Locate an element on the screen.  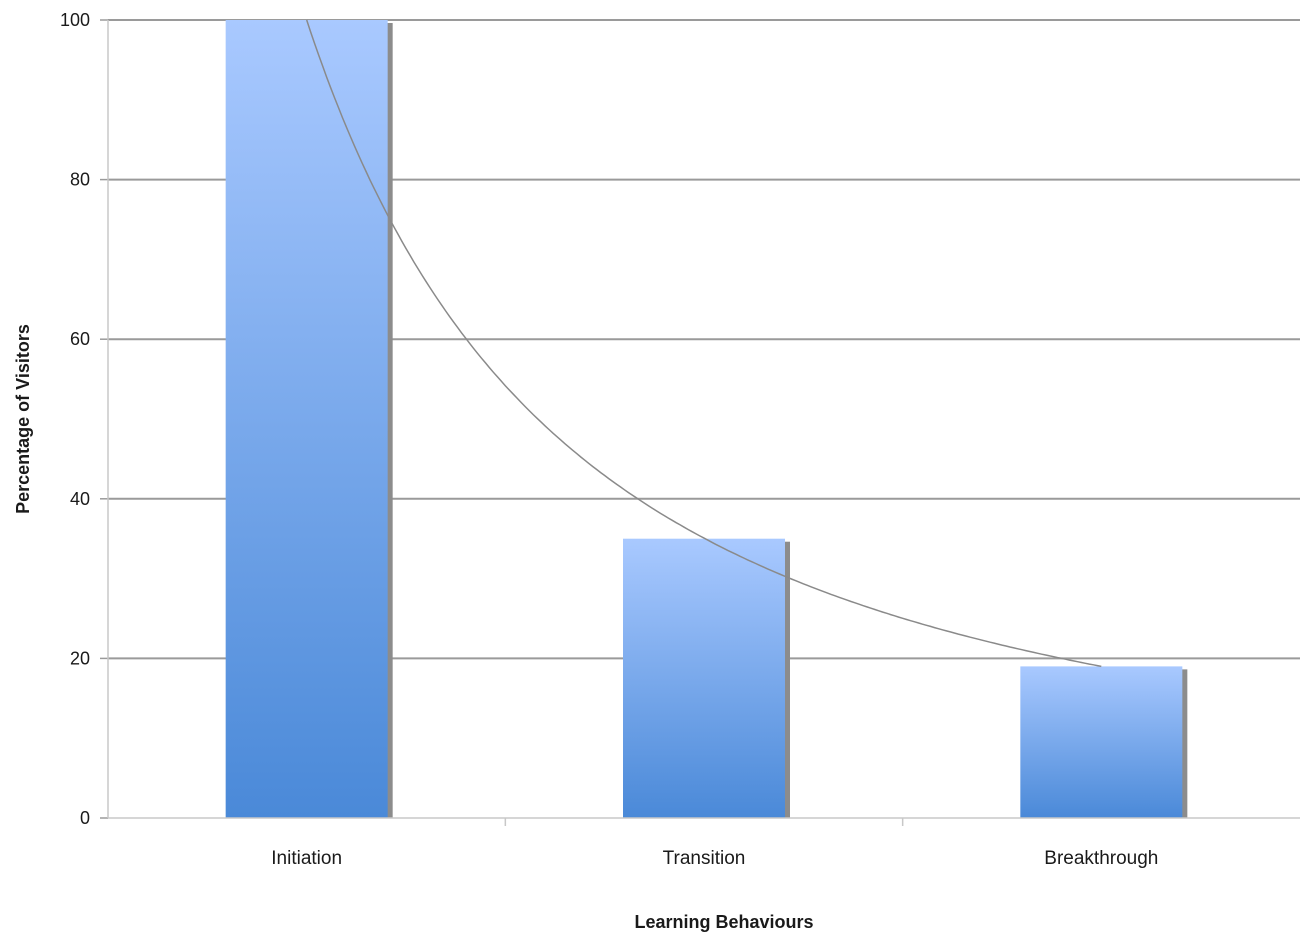
bar-initiation is located at coordinates (306, 419).